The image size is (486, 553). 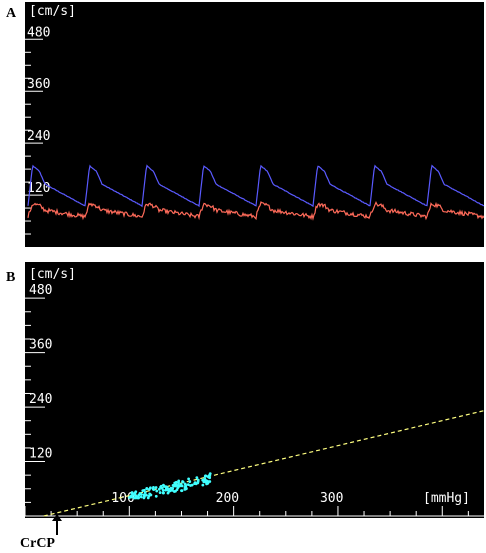 What do you see at coordinates (11, 277) in the screenshot?
I see `panel-b-label: B` at bounding box center [11, 277].